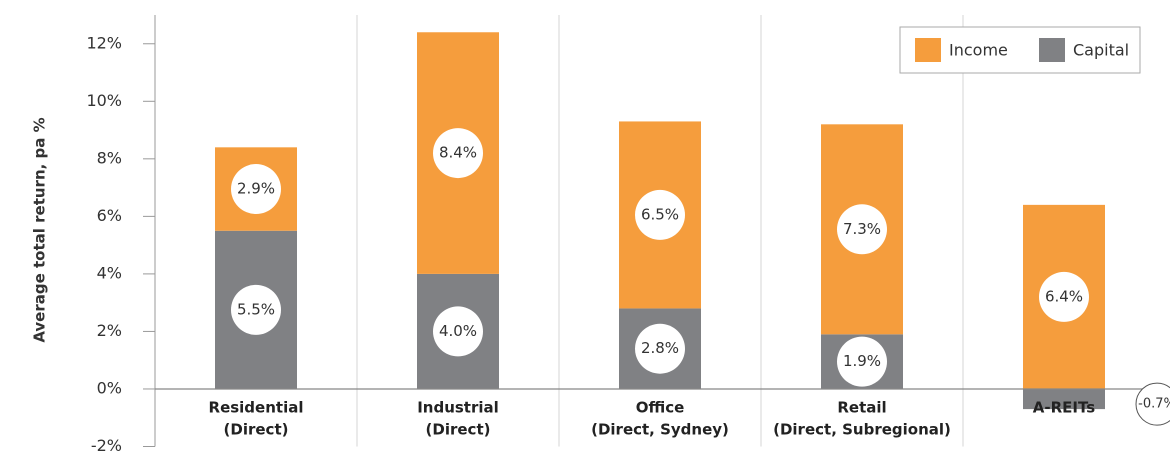  What do you see at coordinates (109, 330) in the screenshot?
I see `y-tick-label: 2%` at bounding box center [109, 330].